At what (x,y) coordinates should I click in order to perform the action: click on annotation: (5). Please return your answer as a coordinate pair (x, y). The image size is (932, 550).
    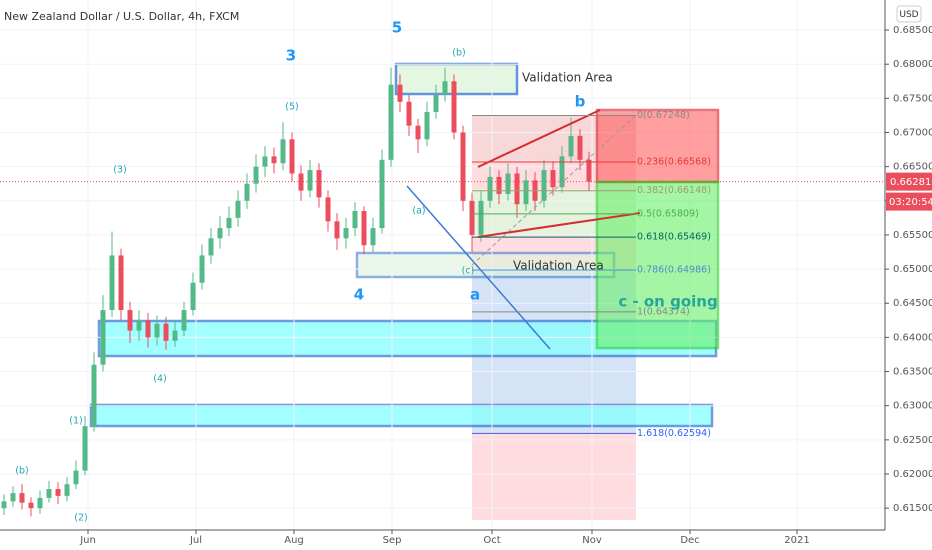
    Looking at the image, I should click on (291, 107).